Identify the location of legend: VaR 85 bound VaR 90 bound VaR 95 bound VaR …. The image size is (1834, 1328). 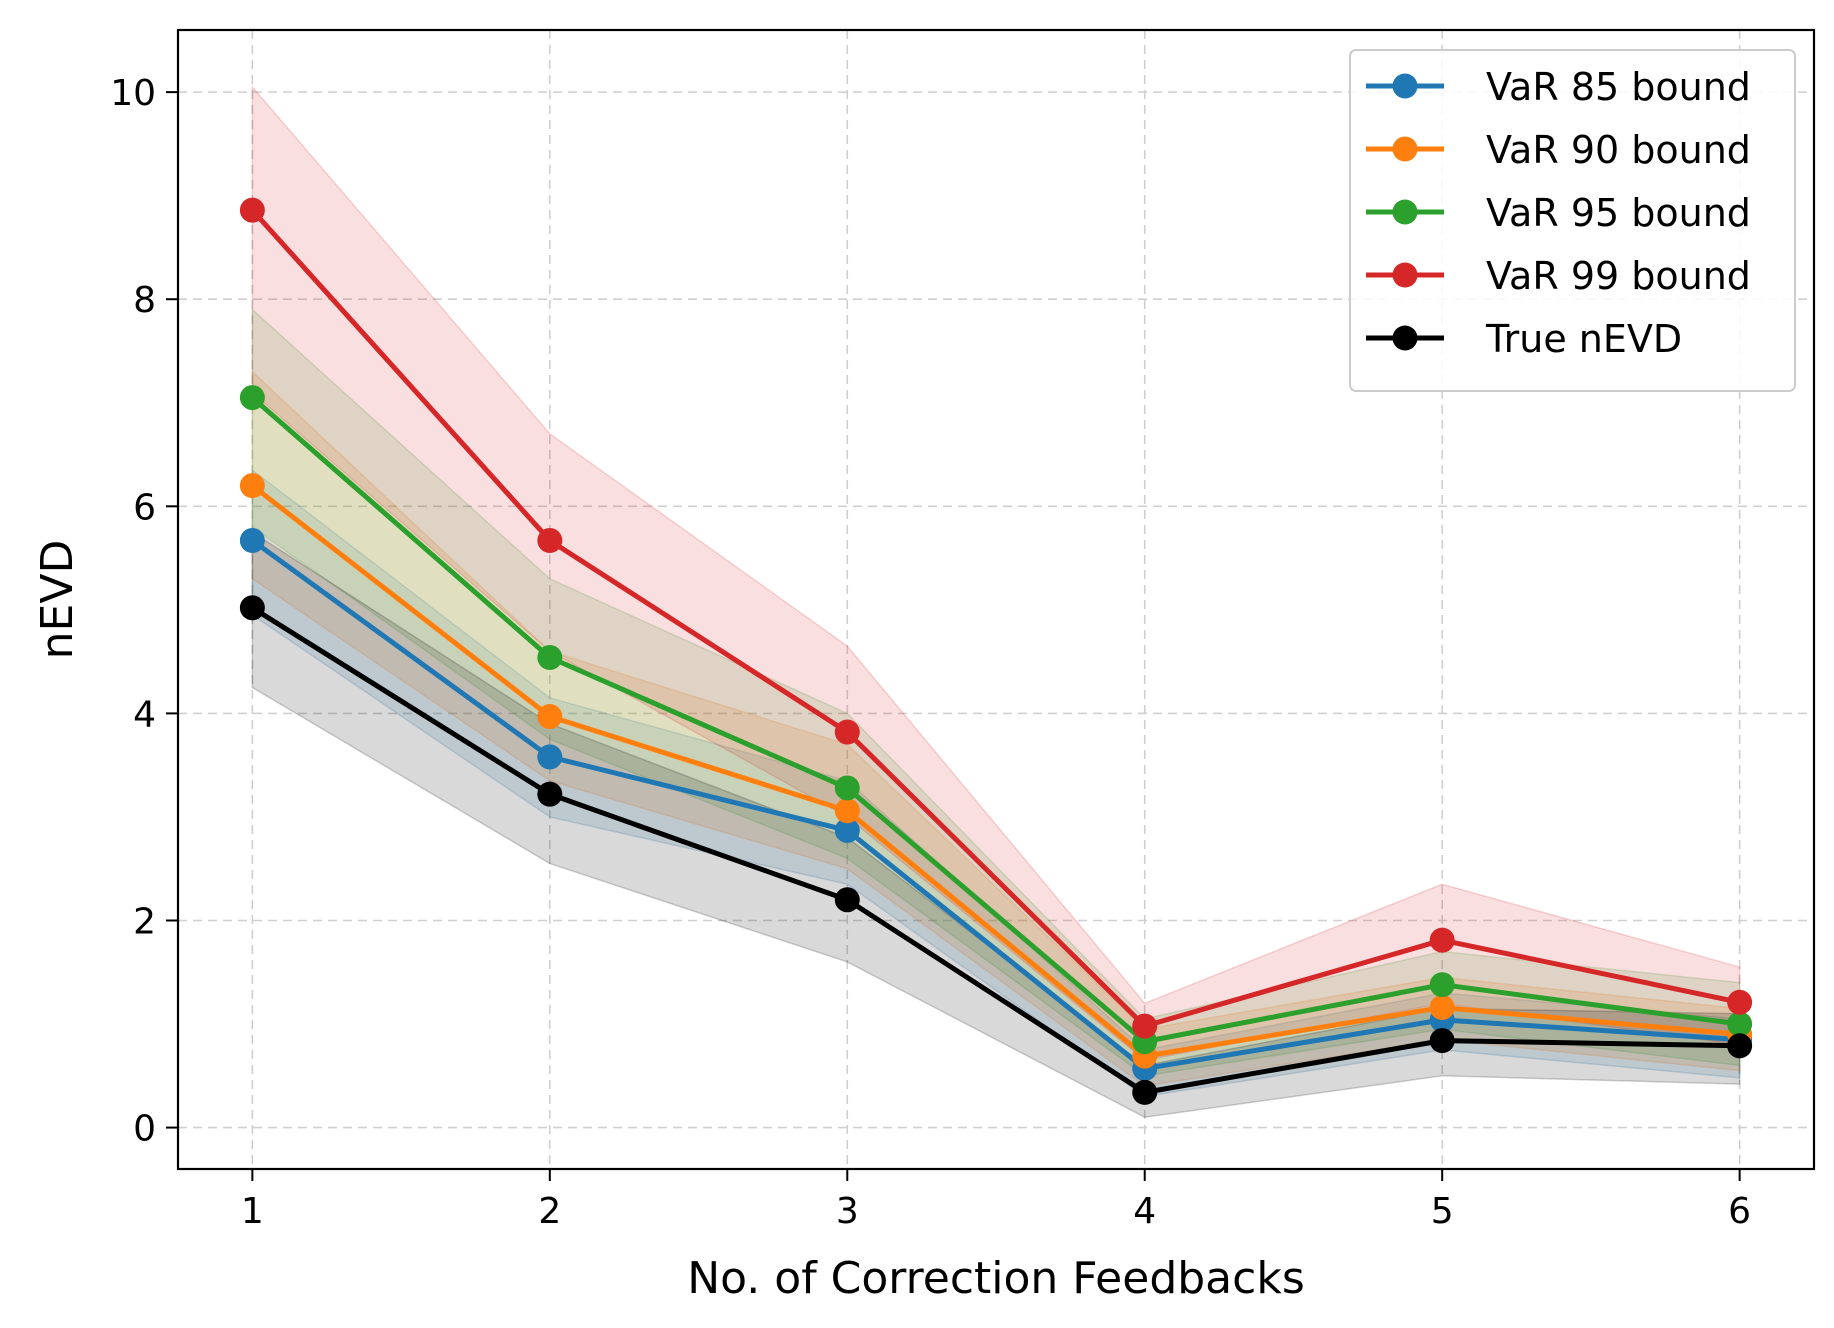
(1572, 220).